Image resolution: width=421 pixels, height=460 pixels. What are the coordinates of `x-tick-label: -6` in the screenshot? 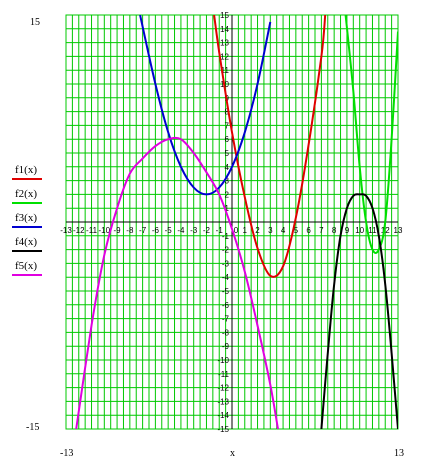 It's located at (156, 230).